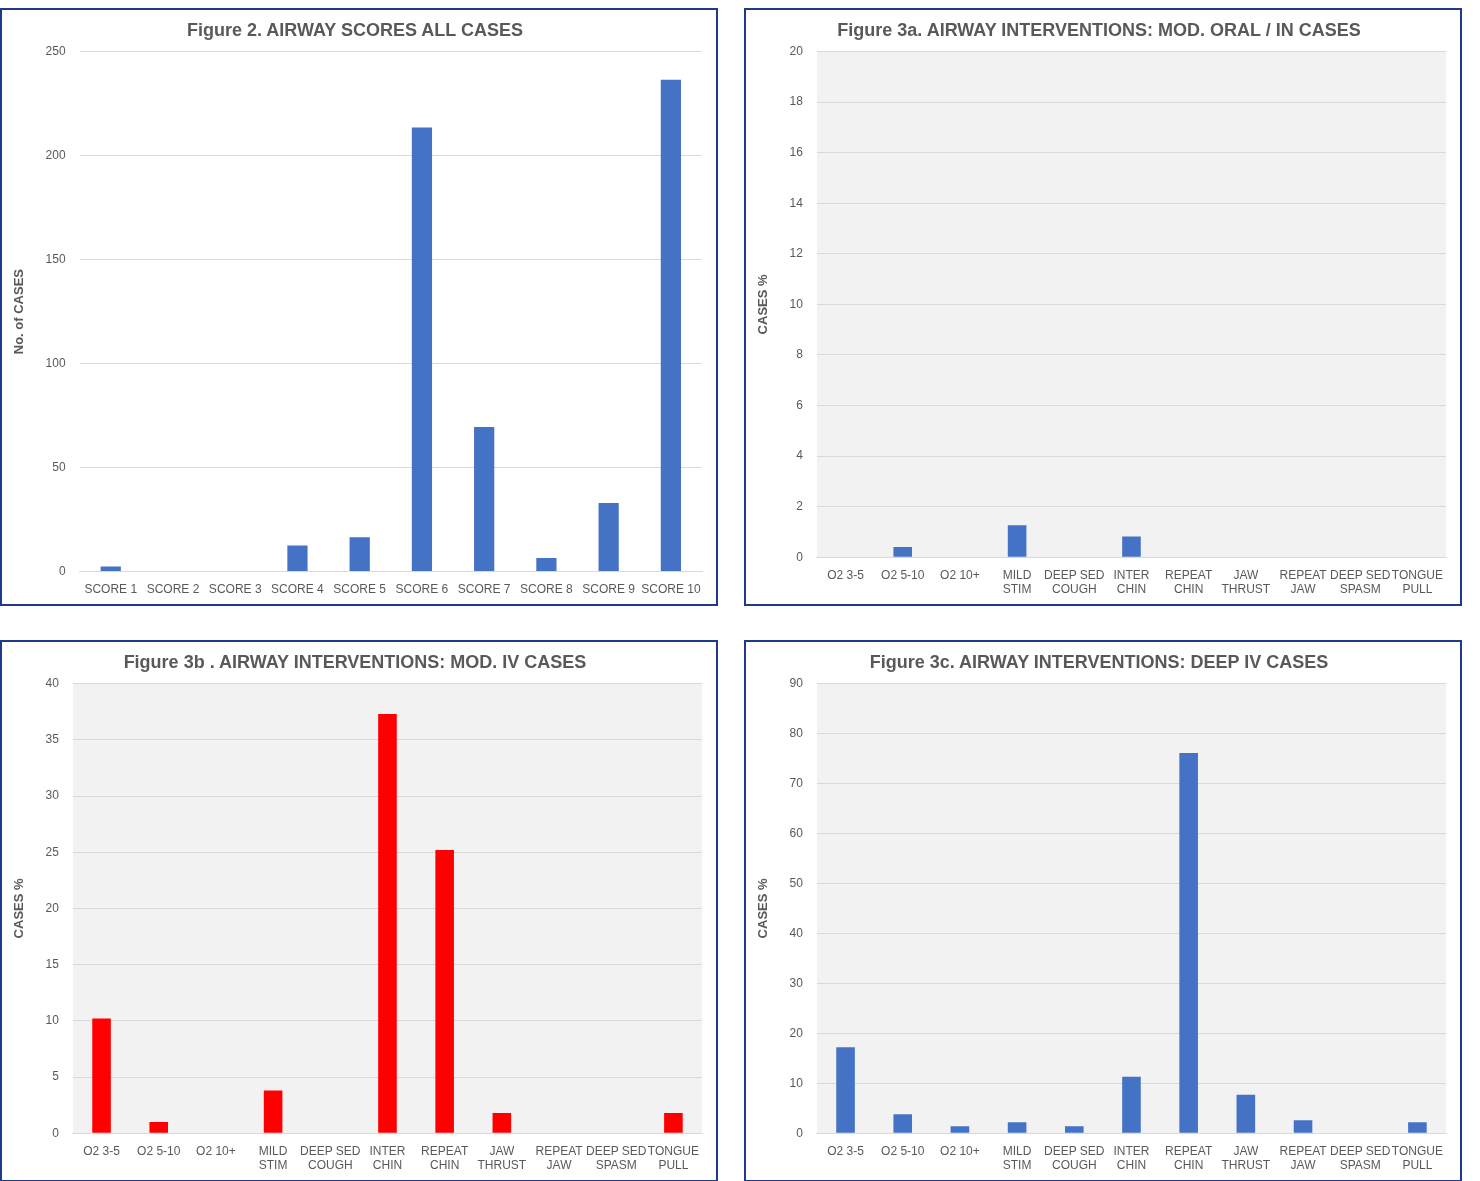 The width and height of the screenshot is (1480, 1181). What do you see at coordinates (484, 589) in the screenshot?
I see `x-tick-label: SCORE 7` at bounding box center [484, 589].